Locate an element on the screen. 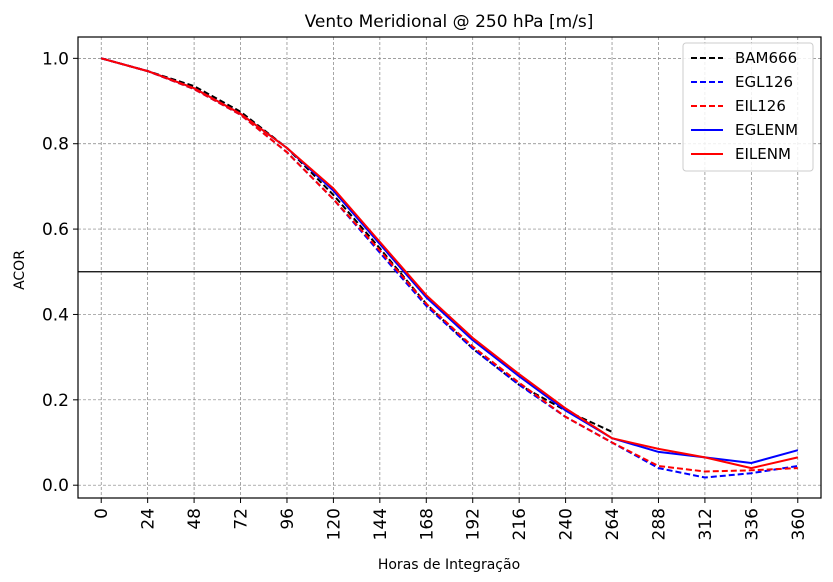 Image resolution: width=833 pixels, height=582 pixels. y-tick-label: 0.4 is located at coordinates (55, 315).